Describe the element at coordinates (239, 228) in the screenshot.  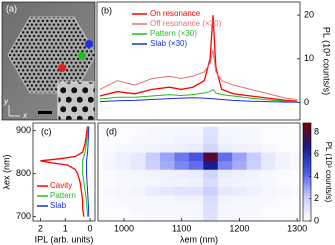
I see `x-tick-label: 1200` at that location.